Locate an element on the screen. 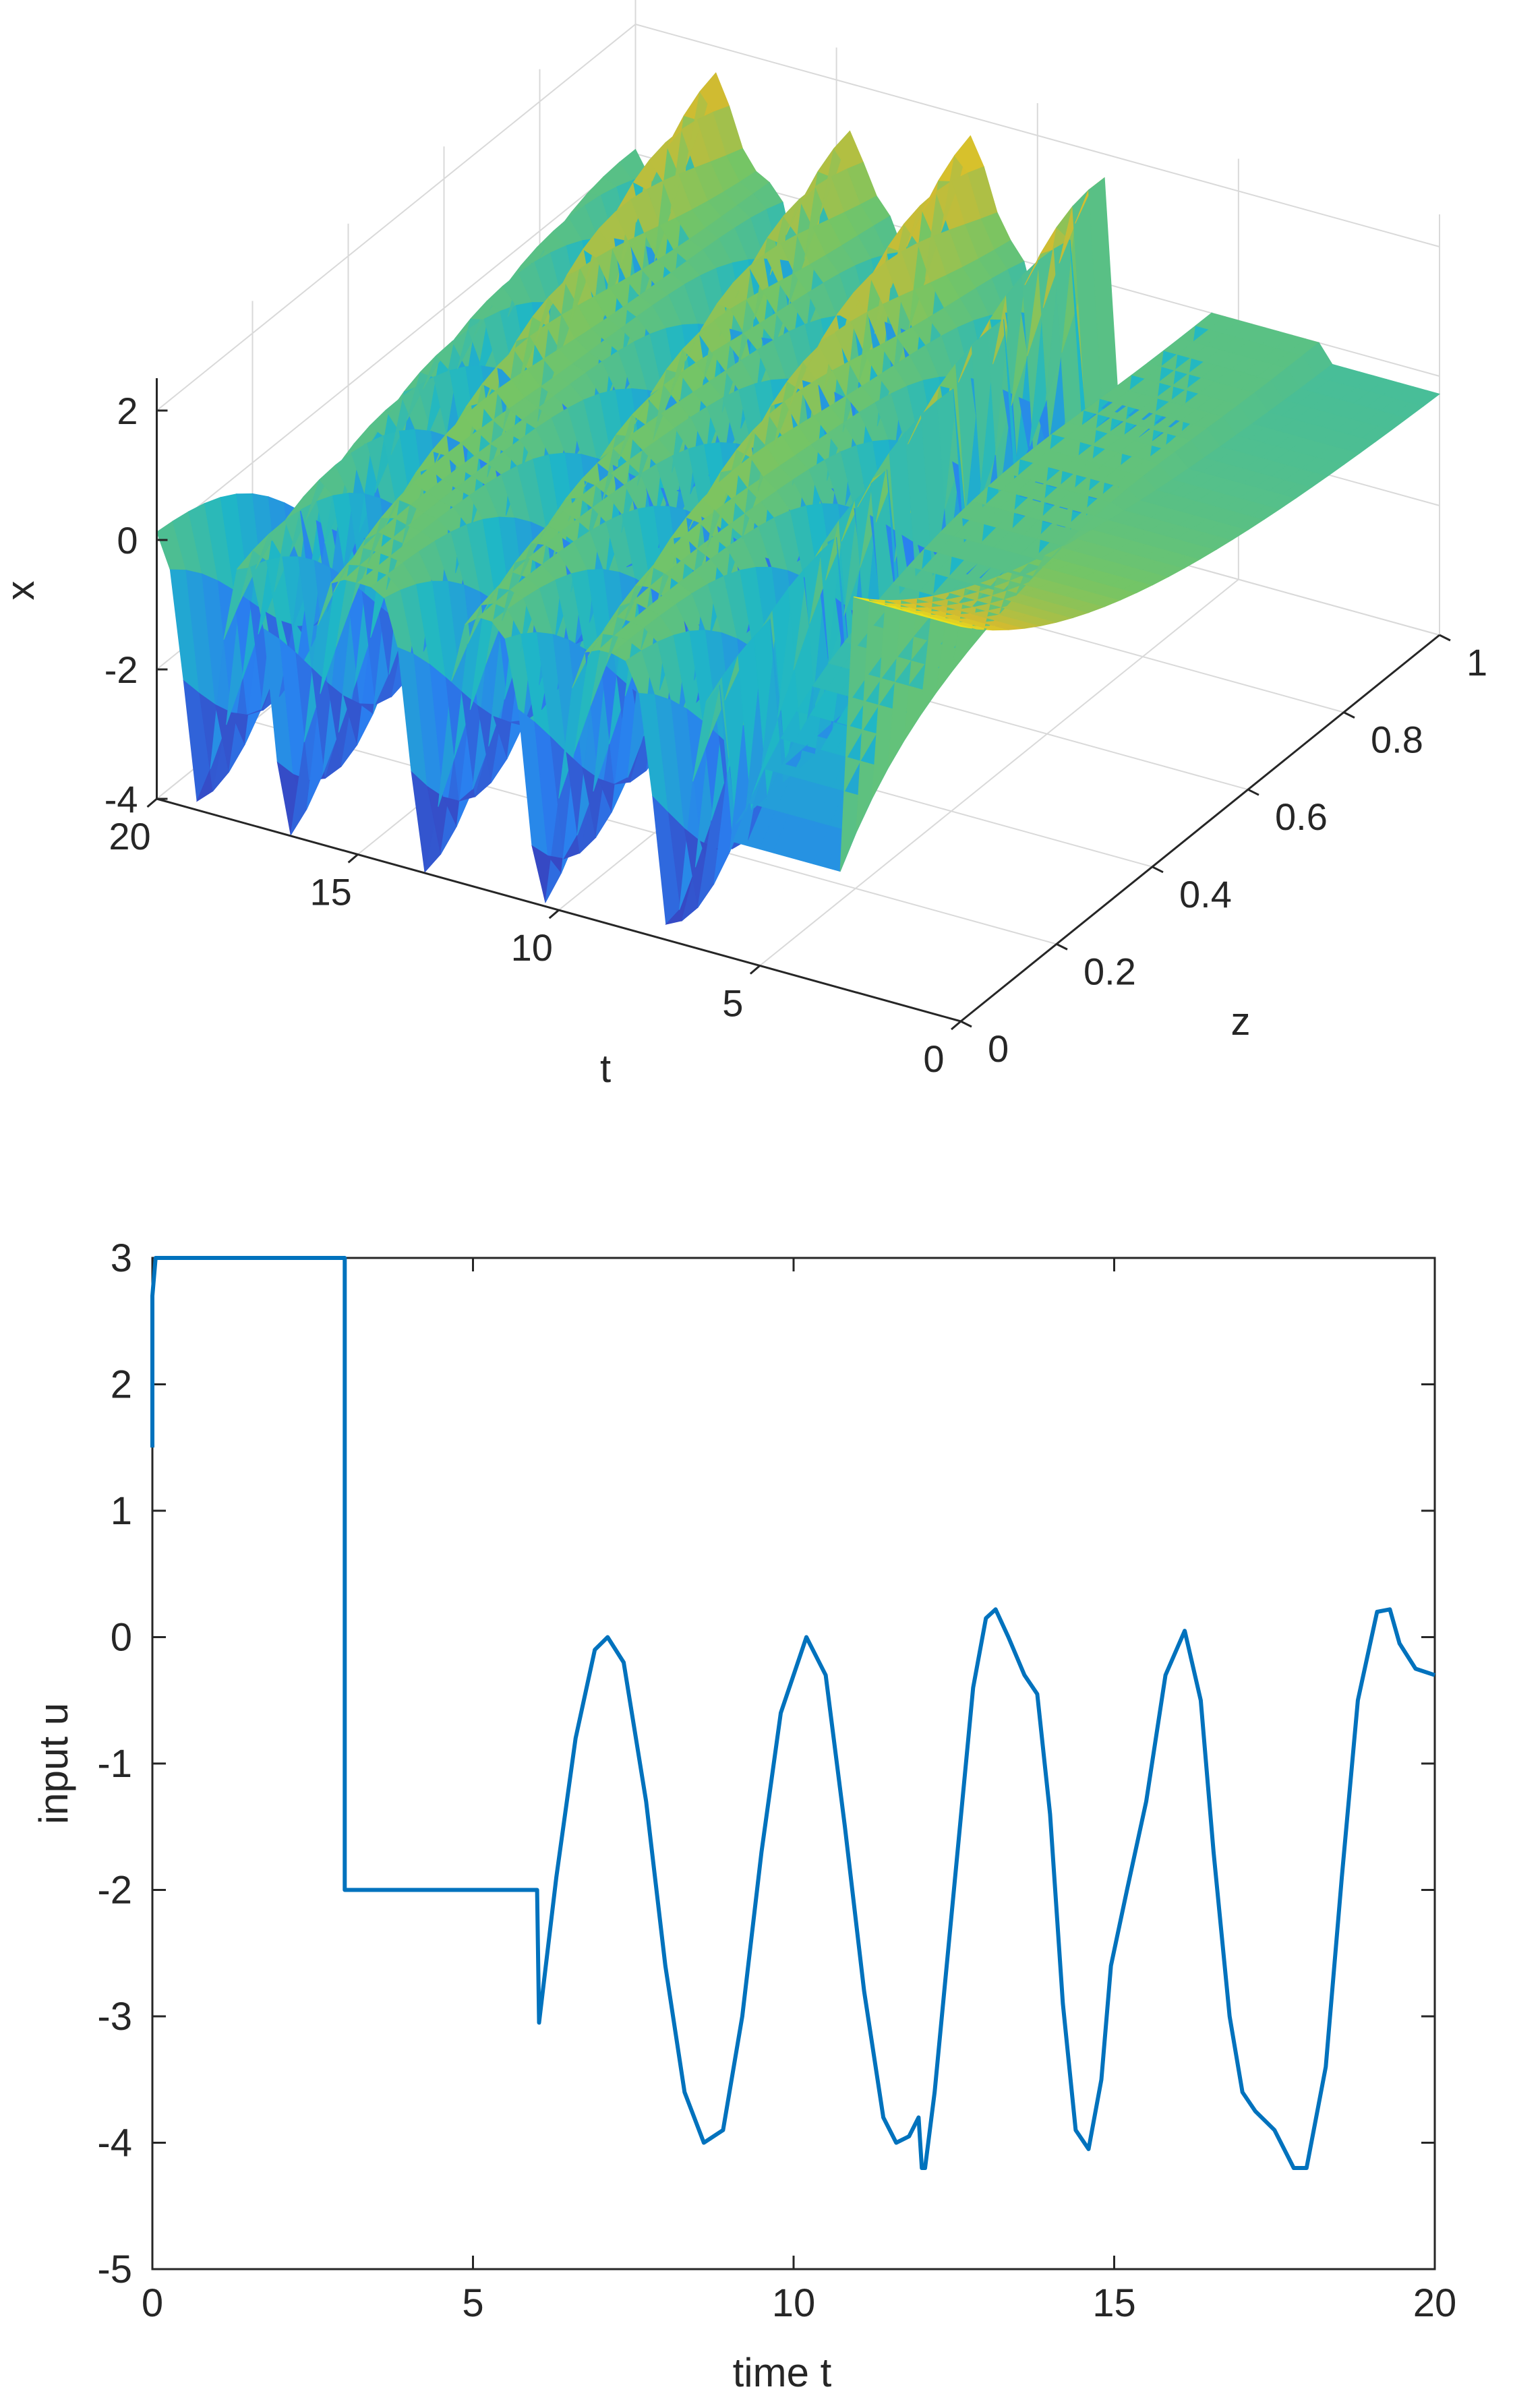 This screenshot has width=1513, height=2408. y-tick-label: 3 is located at coordinates (121, 1258).